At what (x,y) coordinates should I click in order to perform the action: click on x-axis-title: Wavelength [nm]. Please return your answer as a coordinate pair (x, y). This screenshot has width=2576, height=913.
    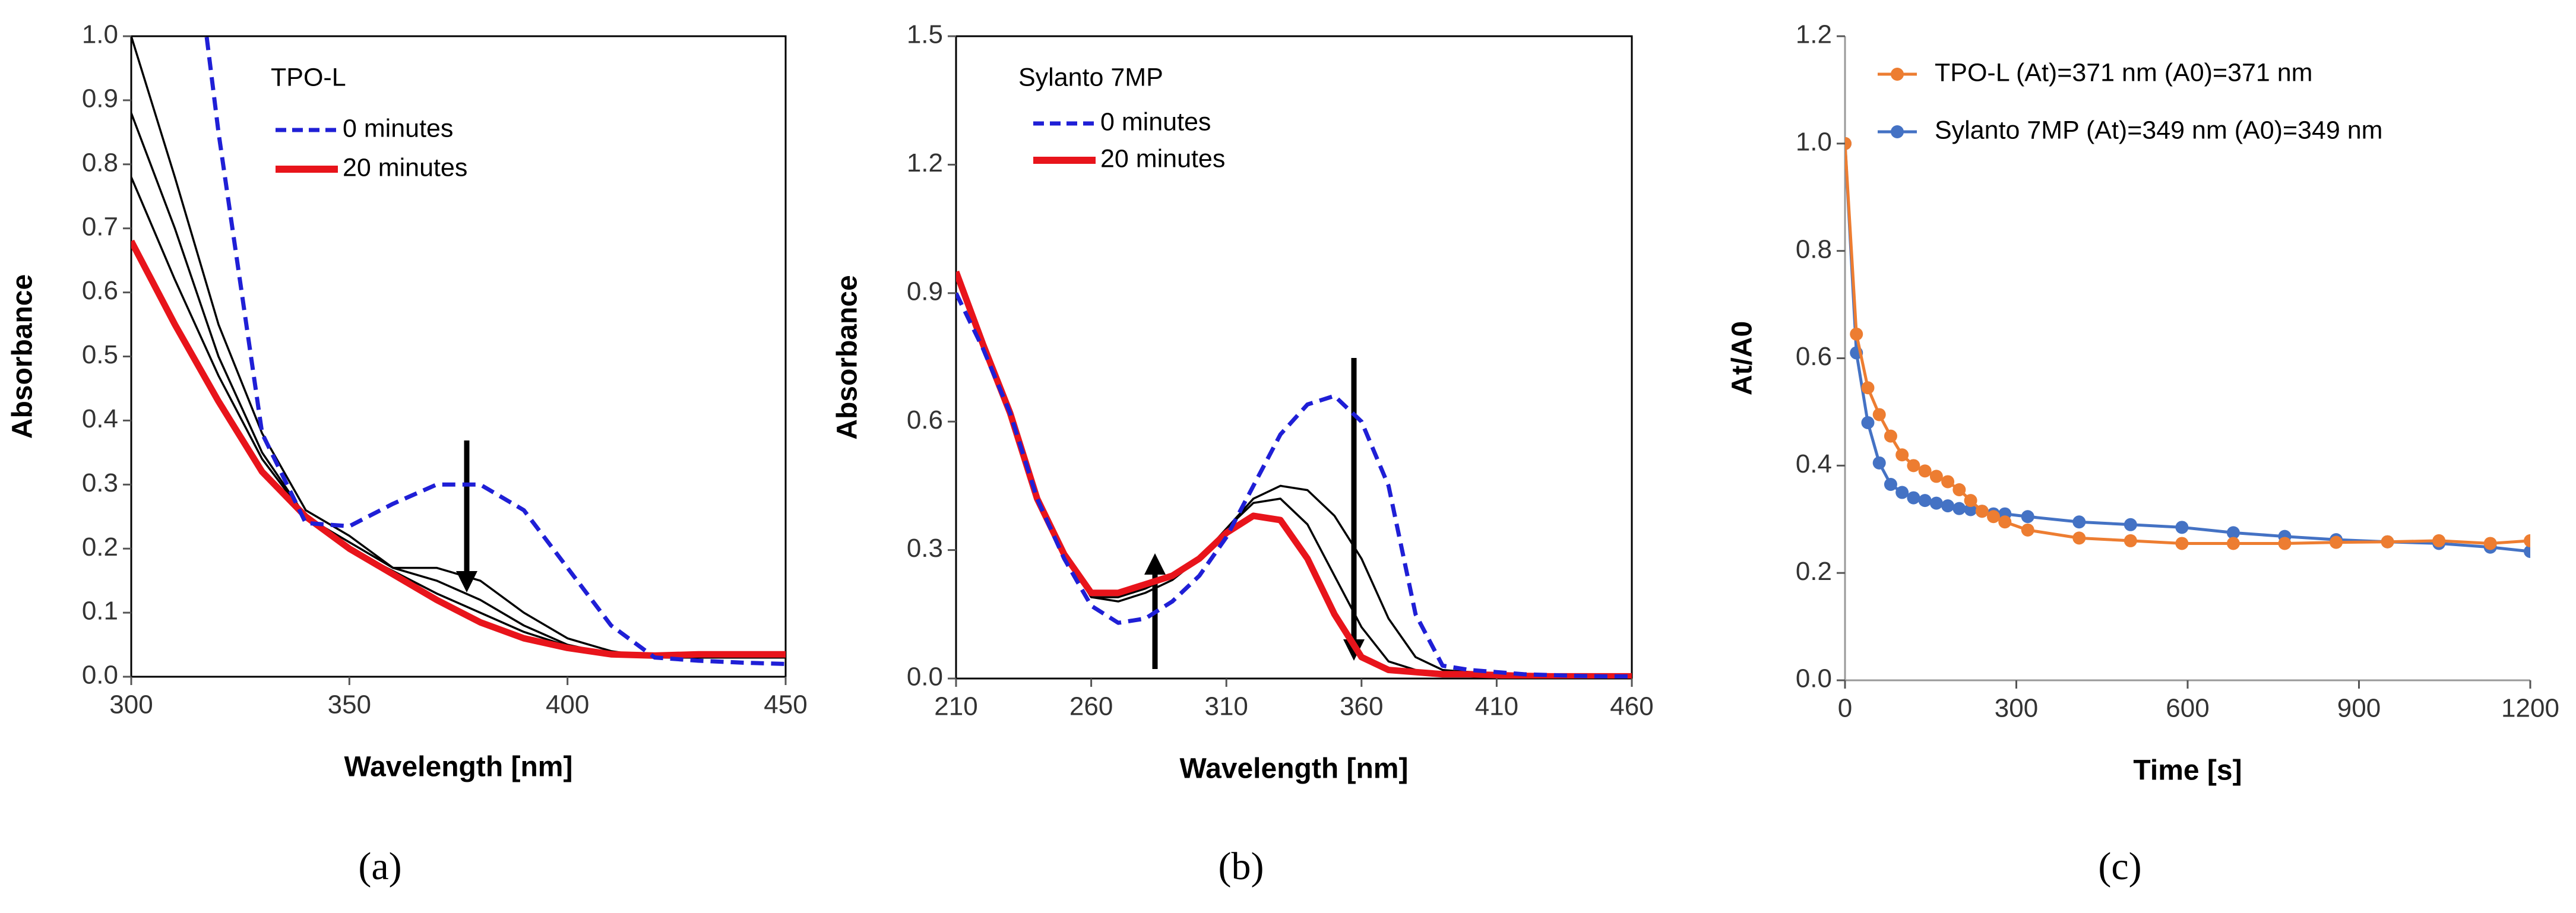
    Looking at the image, I should click on (458, 767).